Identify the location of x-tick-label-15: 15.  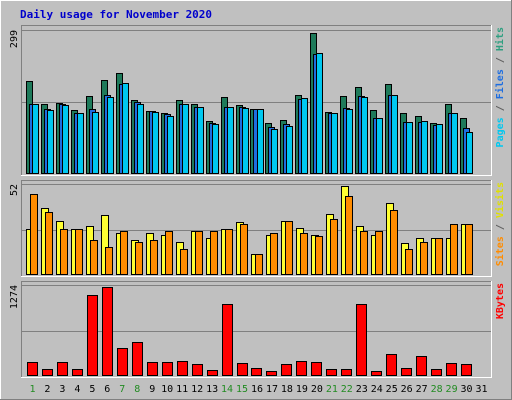
(242, 389).